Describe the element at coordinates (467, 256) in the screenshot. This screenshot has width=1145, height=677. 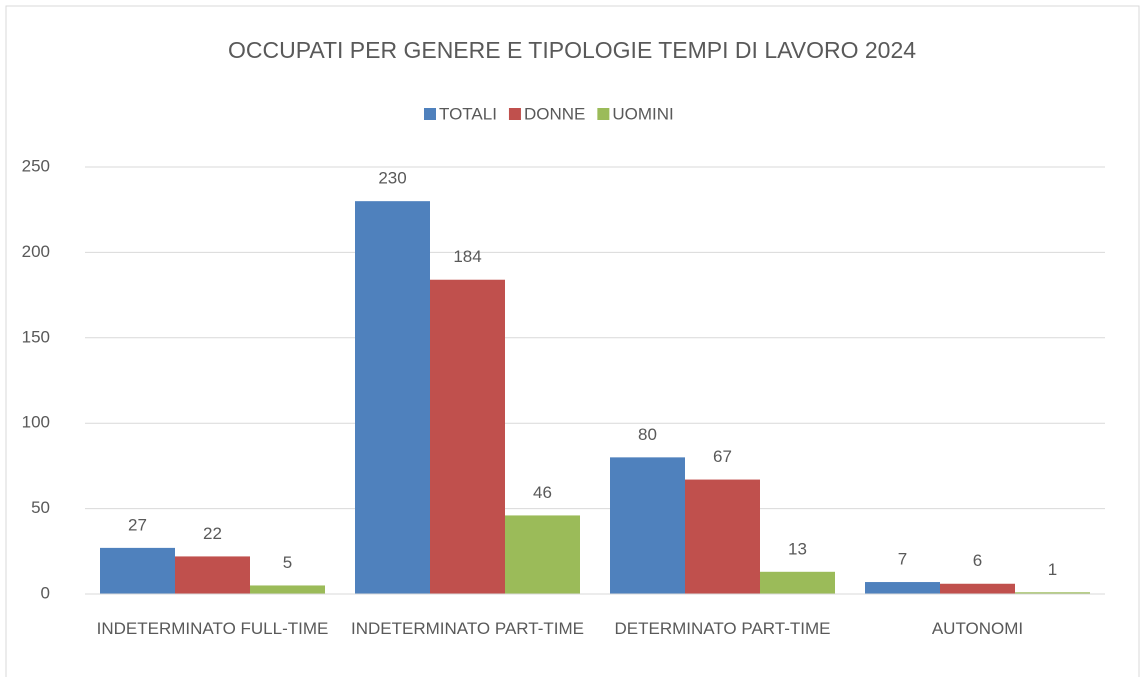
I see `data-label: 184` at that location.